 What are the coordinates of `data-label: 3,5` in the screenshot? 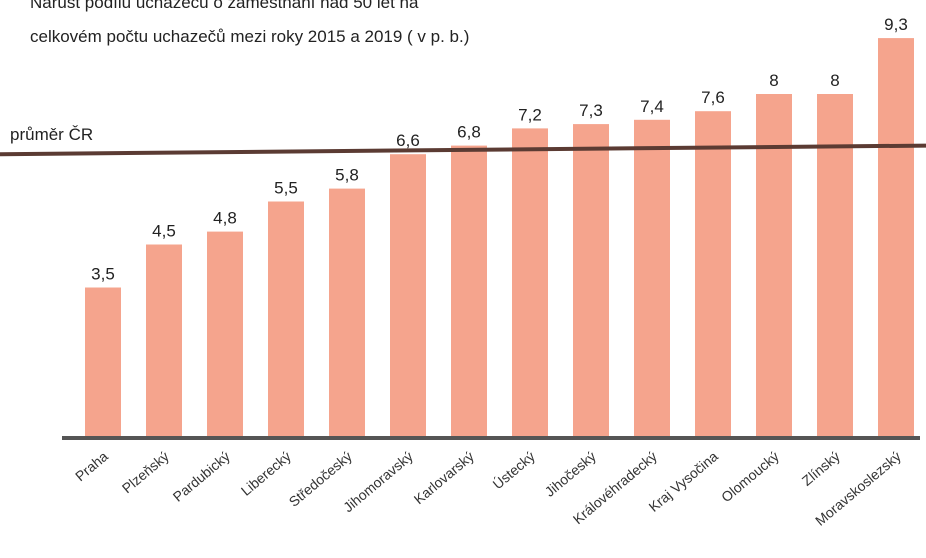 It's located at (103, 274).